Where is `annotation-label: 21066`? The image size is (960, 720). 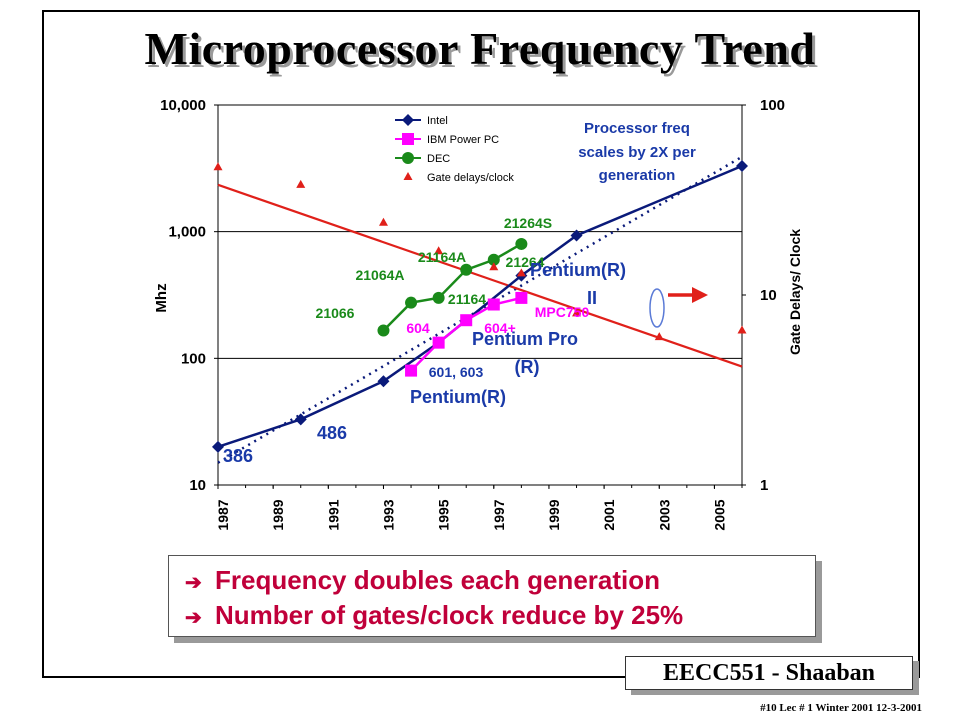
annotation-label: 21066 is located at coordinates (335, 313).